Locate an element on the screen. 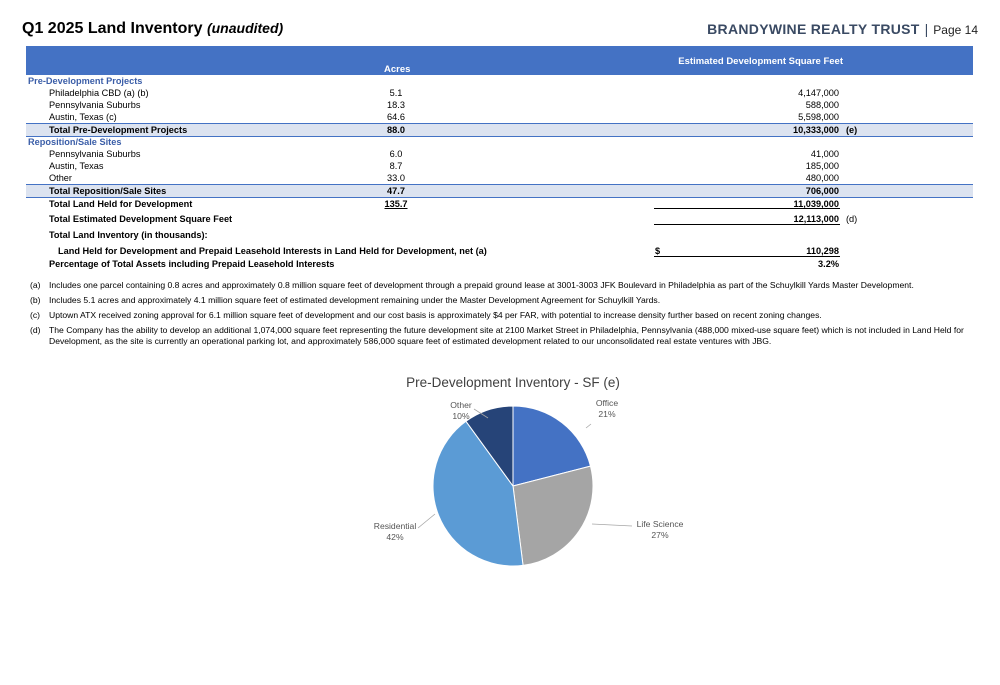 The width and height of the screenshot is (1000, 685). row-sf: 5,598,000 is located at coordinates (818, 117).